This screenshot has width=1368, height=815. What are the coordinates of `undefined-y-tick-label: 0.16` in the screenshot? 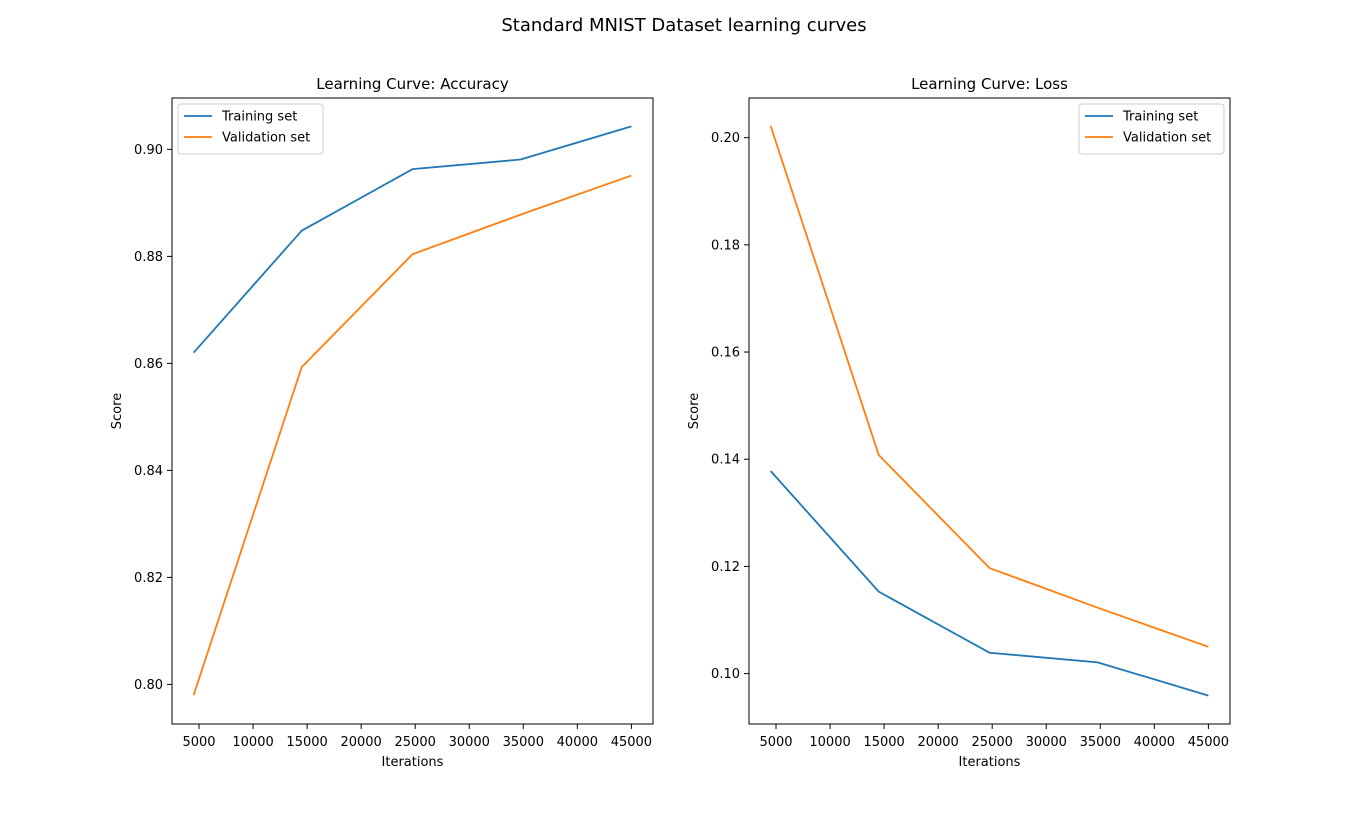 It's located at (725, 353).